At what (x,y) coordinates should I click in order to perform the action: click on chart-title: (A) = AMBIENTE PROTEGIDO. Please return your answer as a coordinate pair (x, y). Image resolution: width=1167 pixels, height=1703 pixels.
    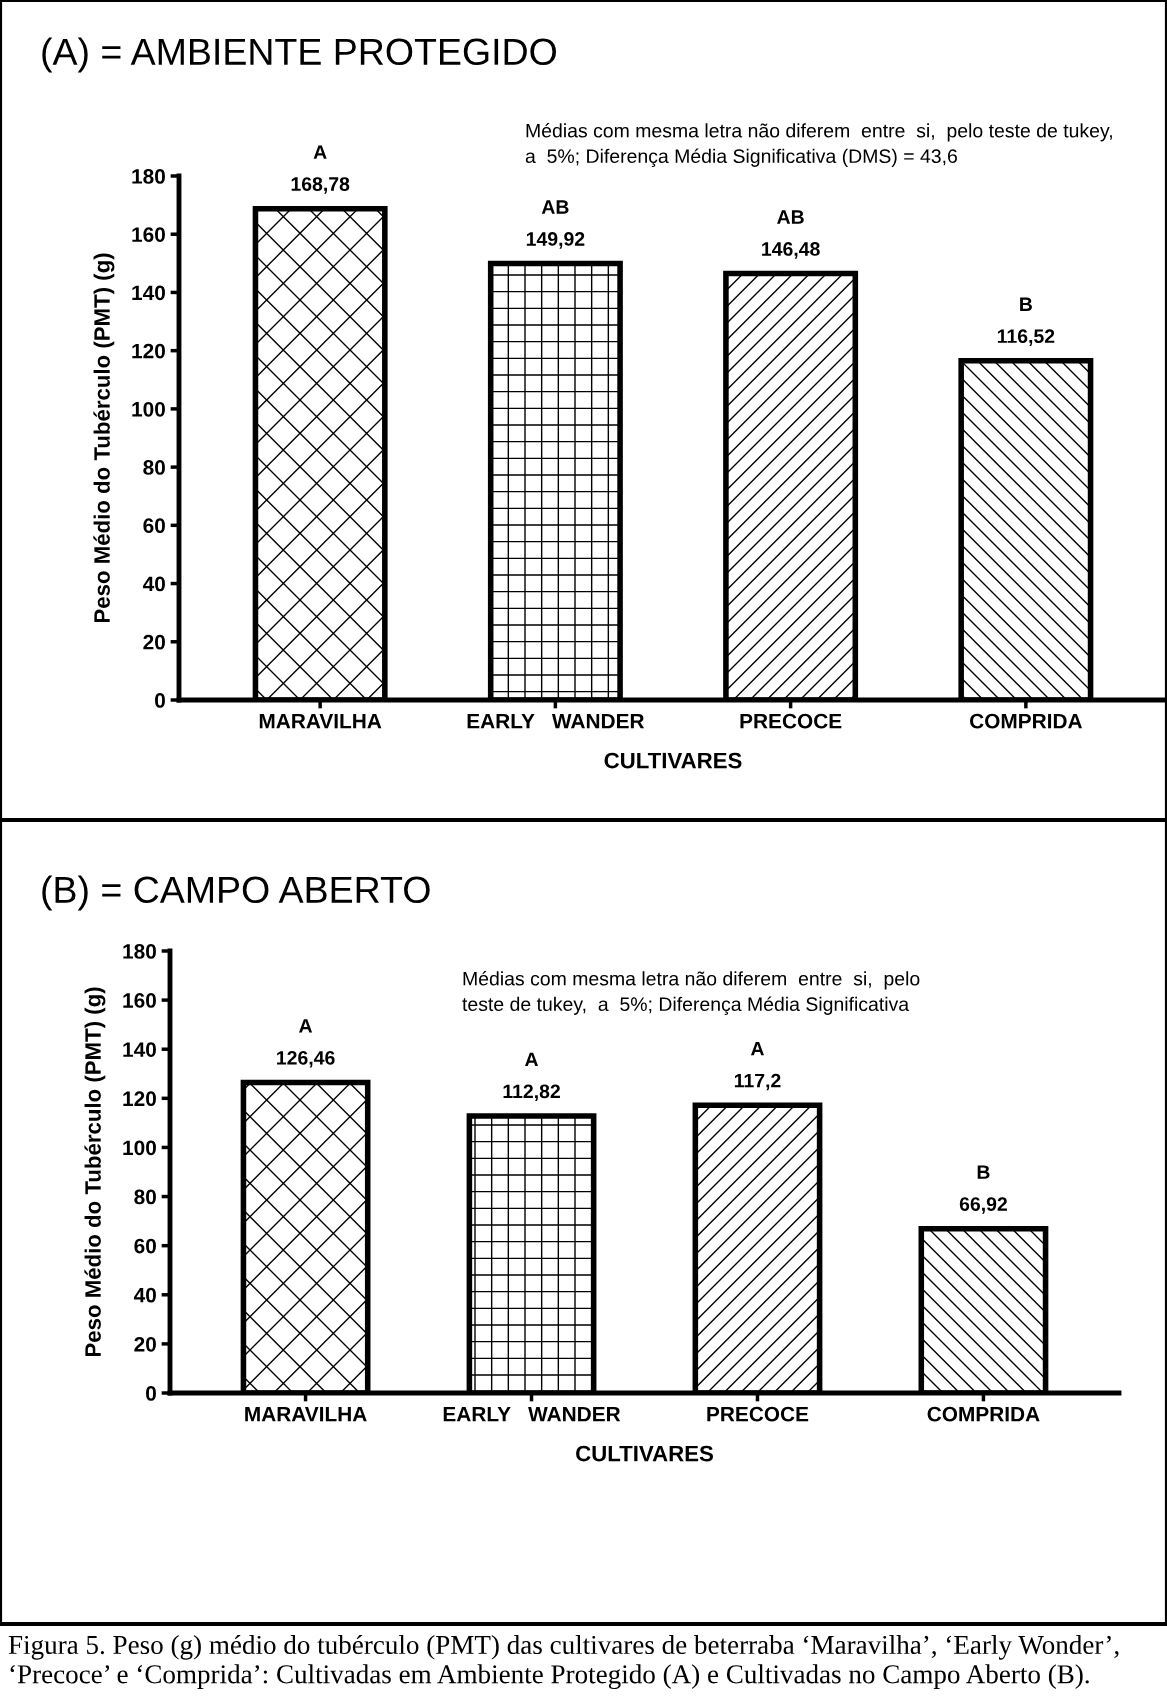
    Looking at the image, I should click on (299, 55).